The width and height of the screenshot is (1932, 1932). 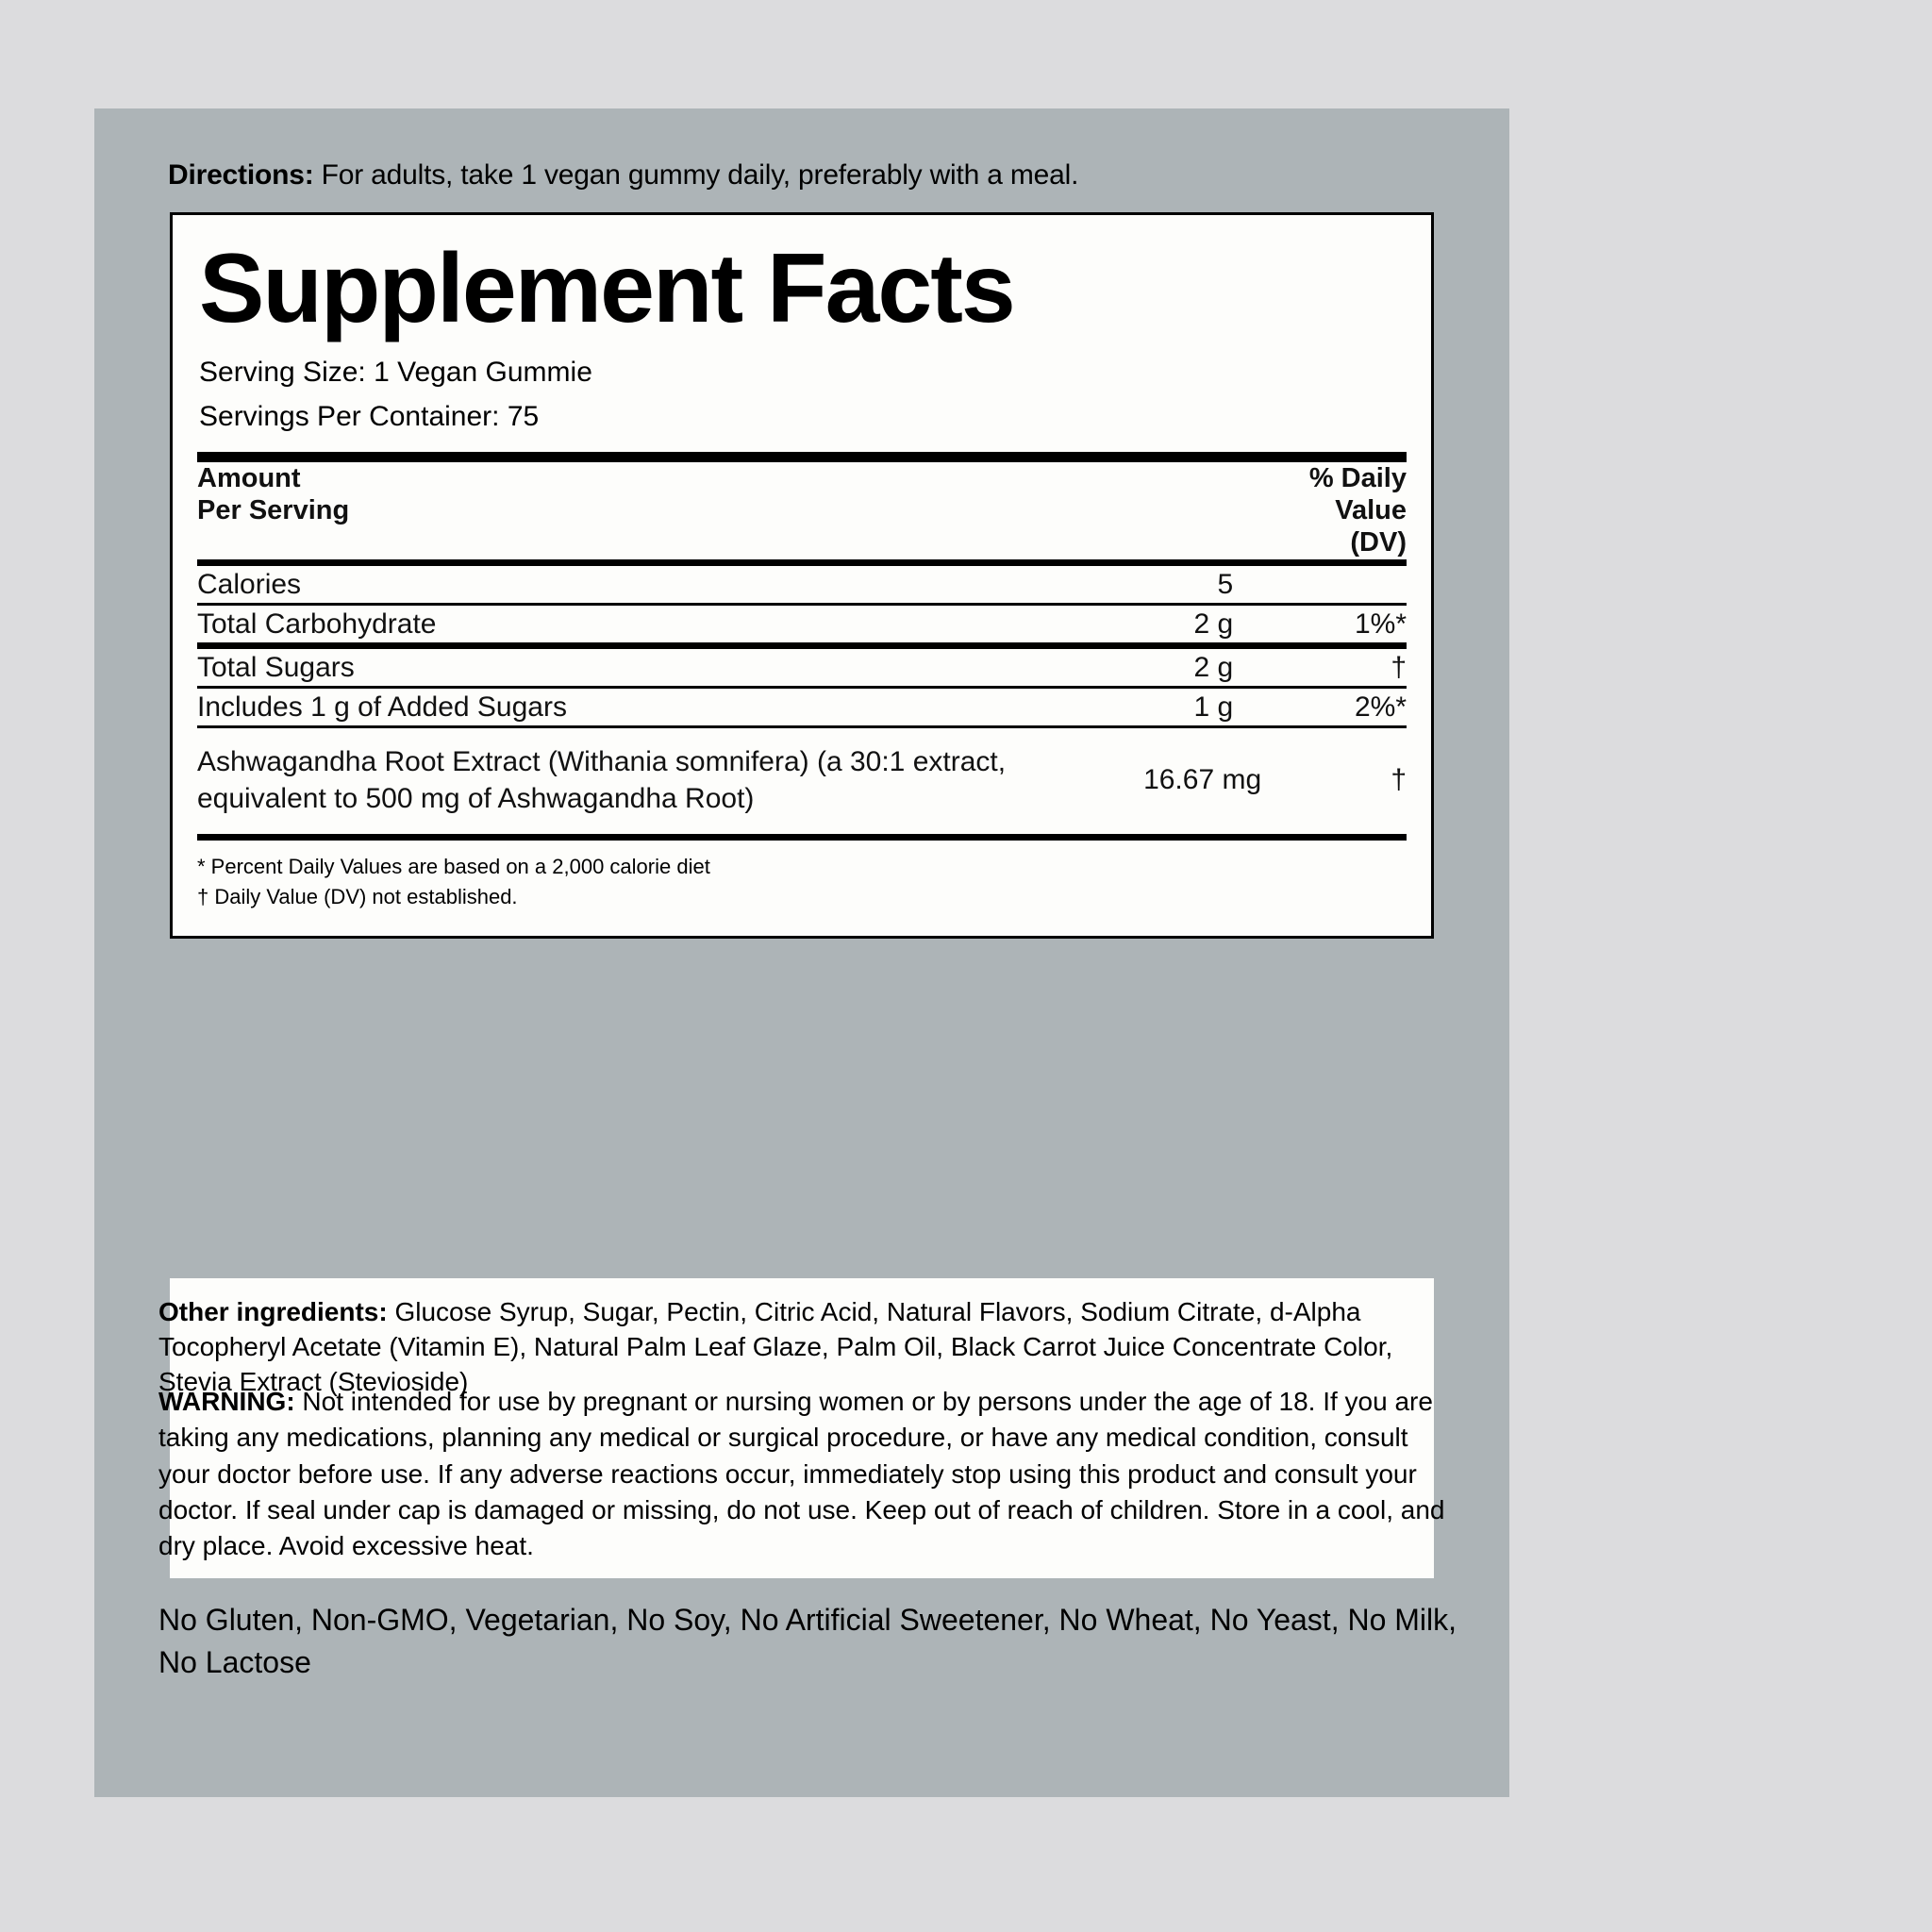 I want to click on row-label: Includes 1 g of Added Sugars, so click(x=382, y=707).